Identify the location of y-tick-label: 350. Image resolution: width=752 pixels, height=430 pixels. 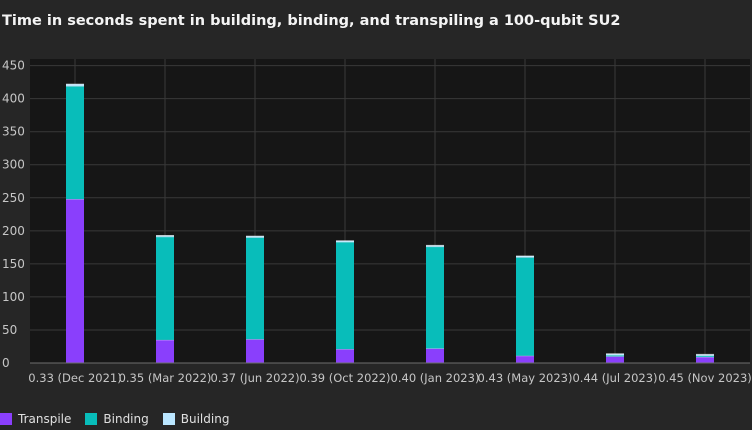
(13, 132).